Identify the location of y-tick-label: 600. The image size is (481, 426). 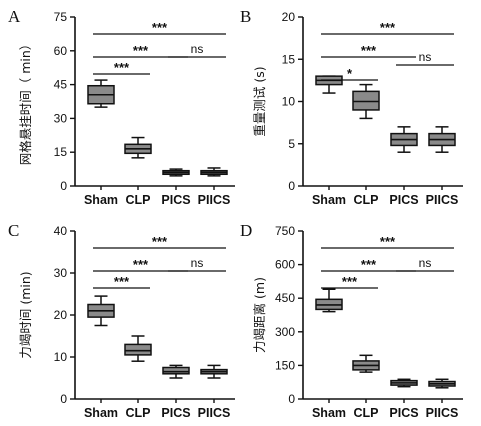
(285, 265).